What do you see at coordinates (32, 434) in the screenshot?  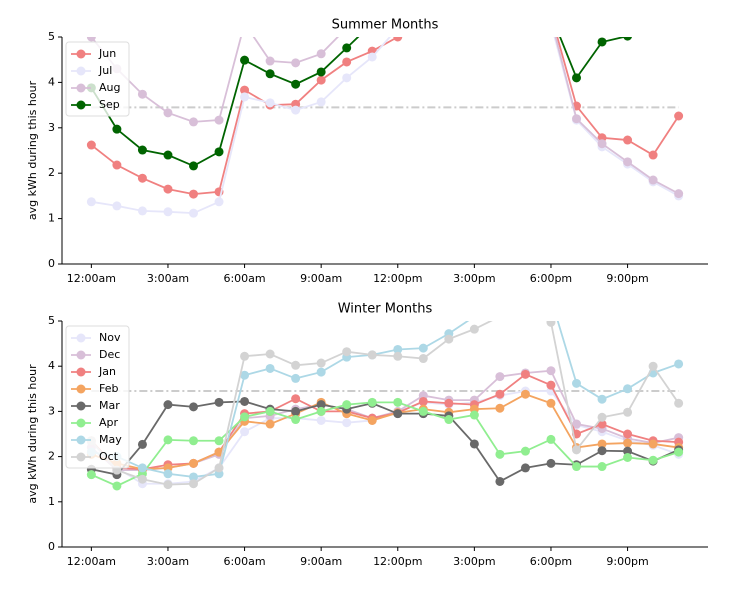 I see `y-axis-label: avg kWh during this hour` at bounding box center [32, 434].